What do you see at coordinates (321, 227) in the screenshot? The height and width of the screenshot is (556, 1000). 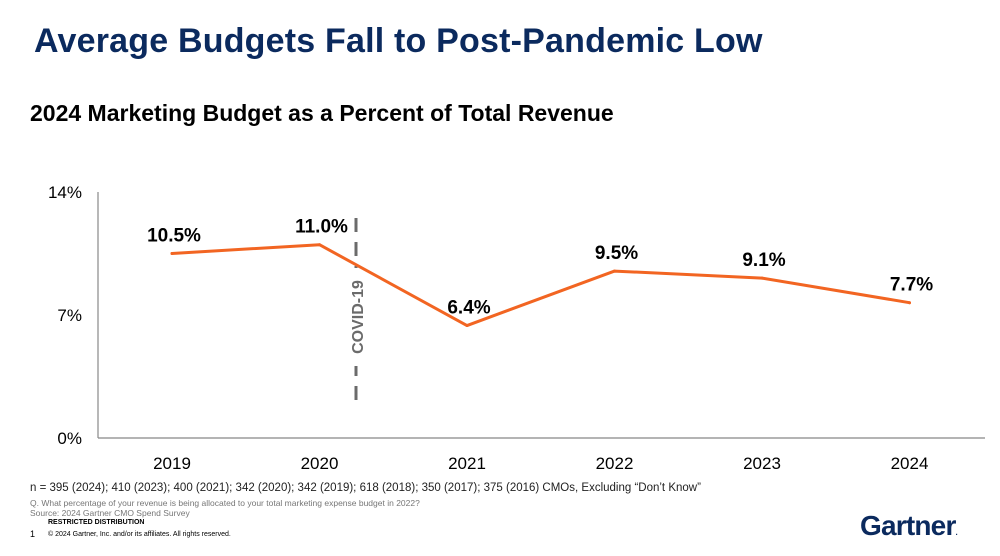 I see `data-label: 11.0%` at bounding box center [321, 227].